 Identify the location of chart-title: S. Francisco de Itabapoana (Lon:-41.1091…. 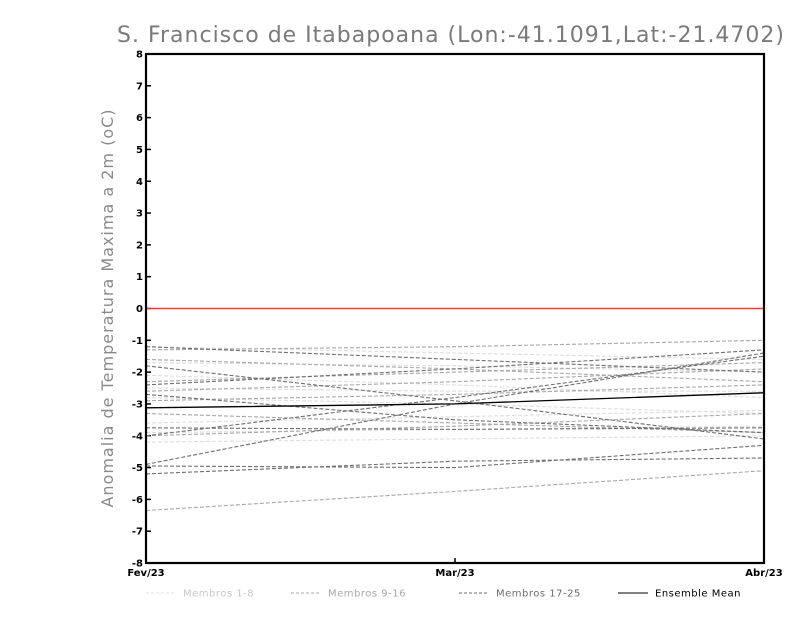
(451, 35).